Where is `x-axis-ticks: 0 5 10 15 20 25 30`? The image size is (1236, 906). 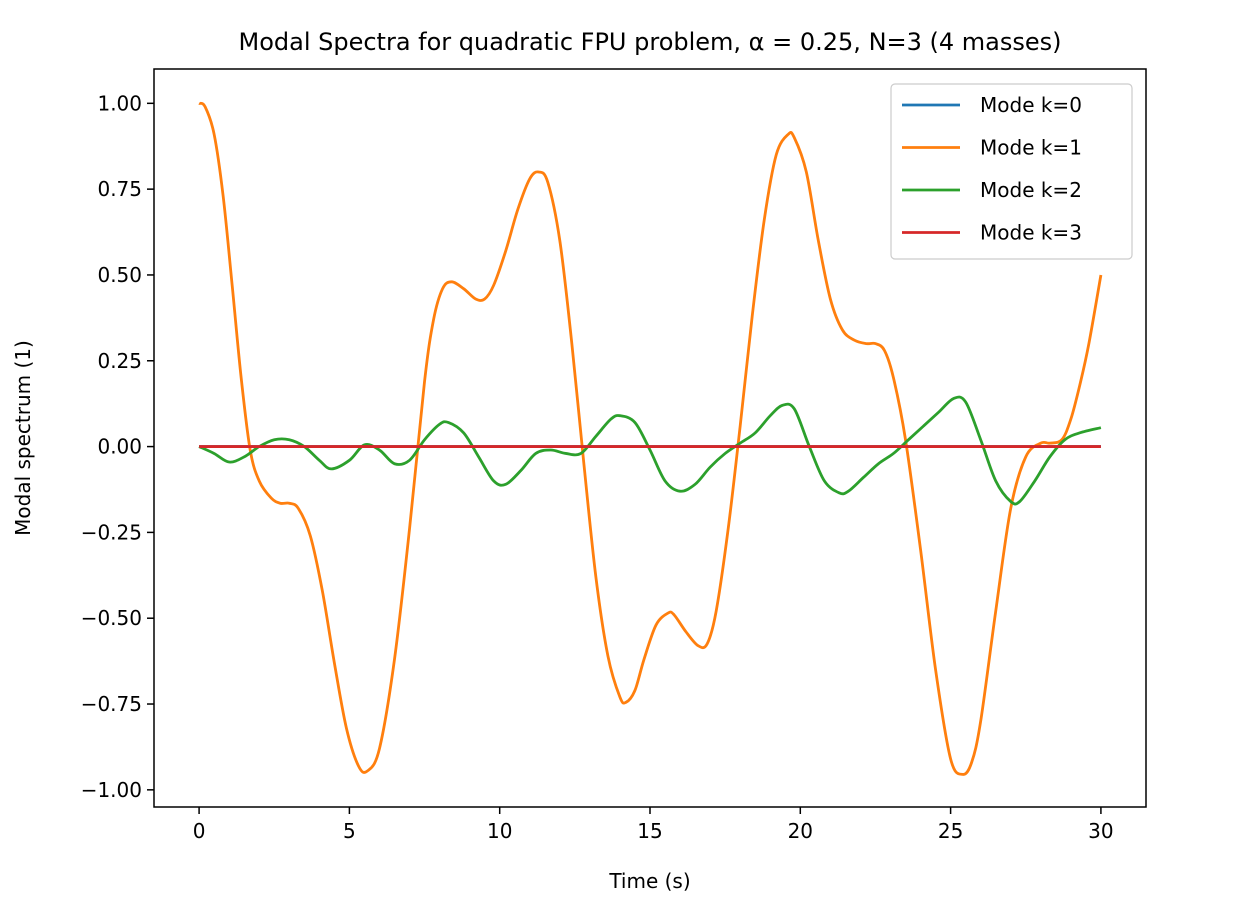
x-axis-ticks: 0 5 10 15 20 25 30 is located at coordinates (653, 825).